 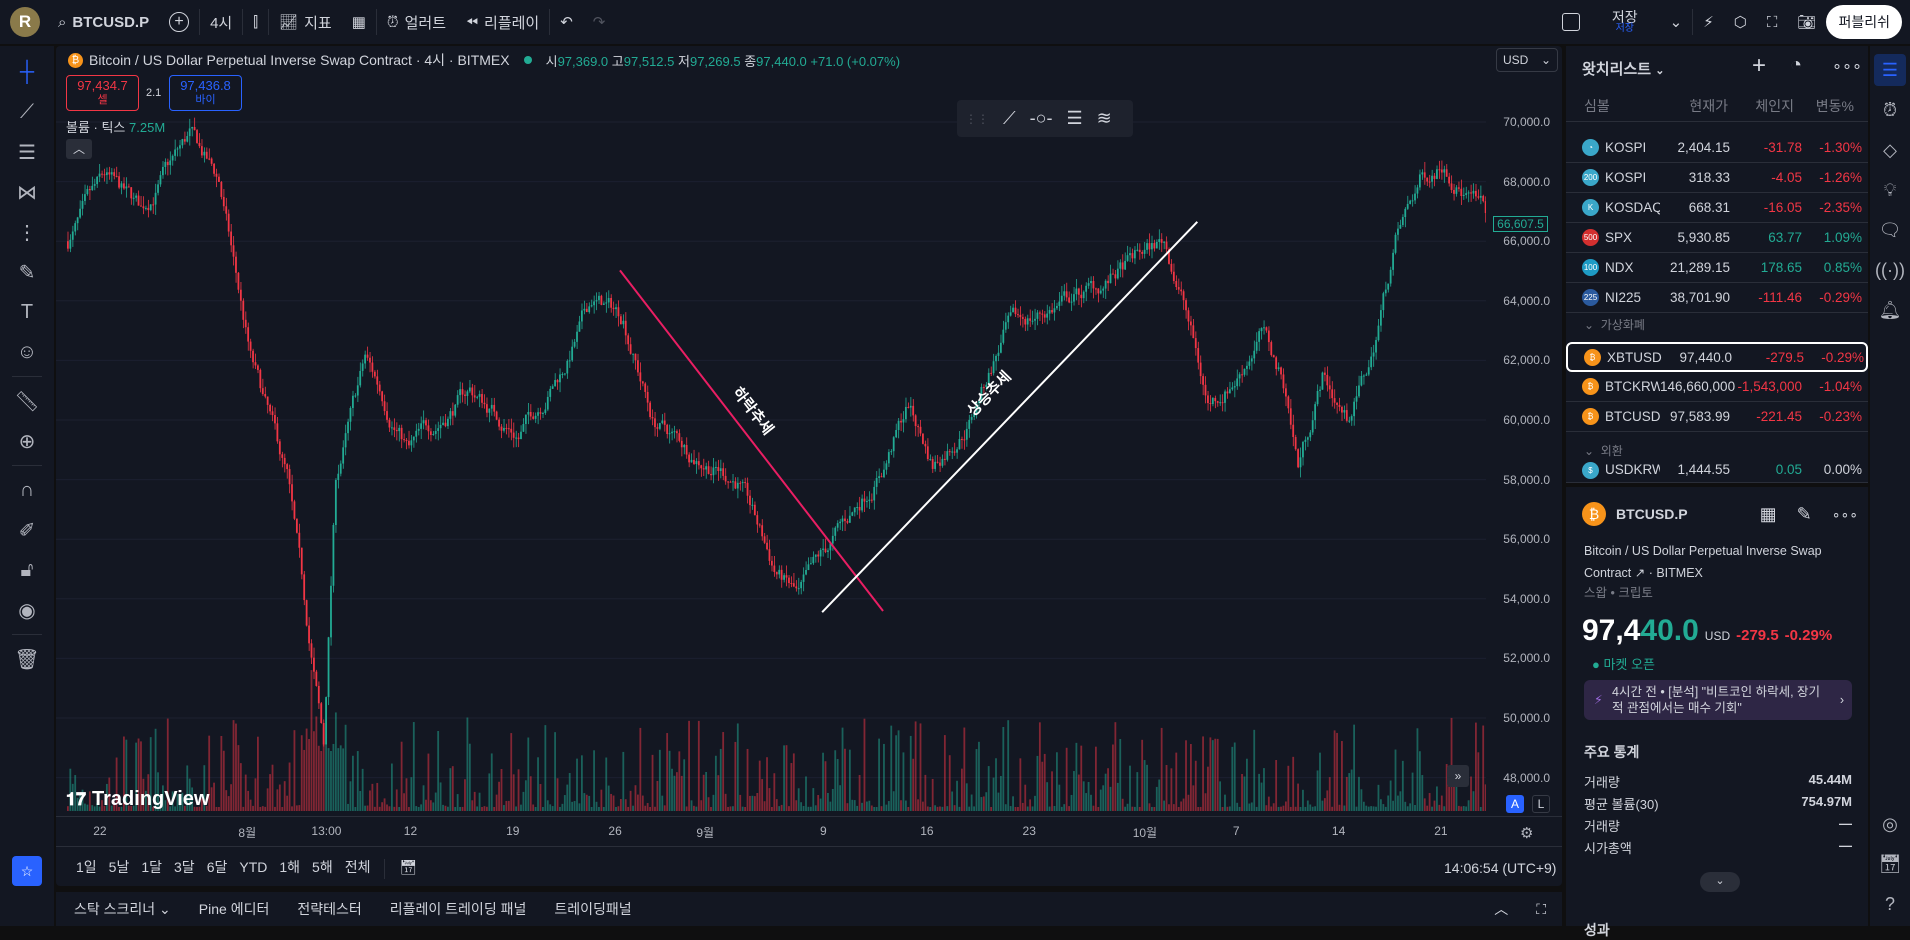 I want to click on range-1m: 1달, so click(x=152, y=867).